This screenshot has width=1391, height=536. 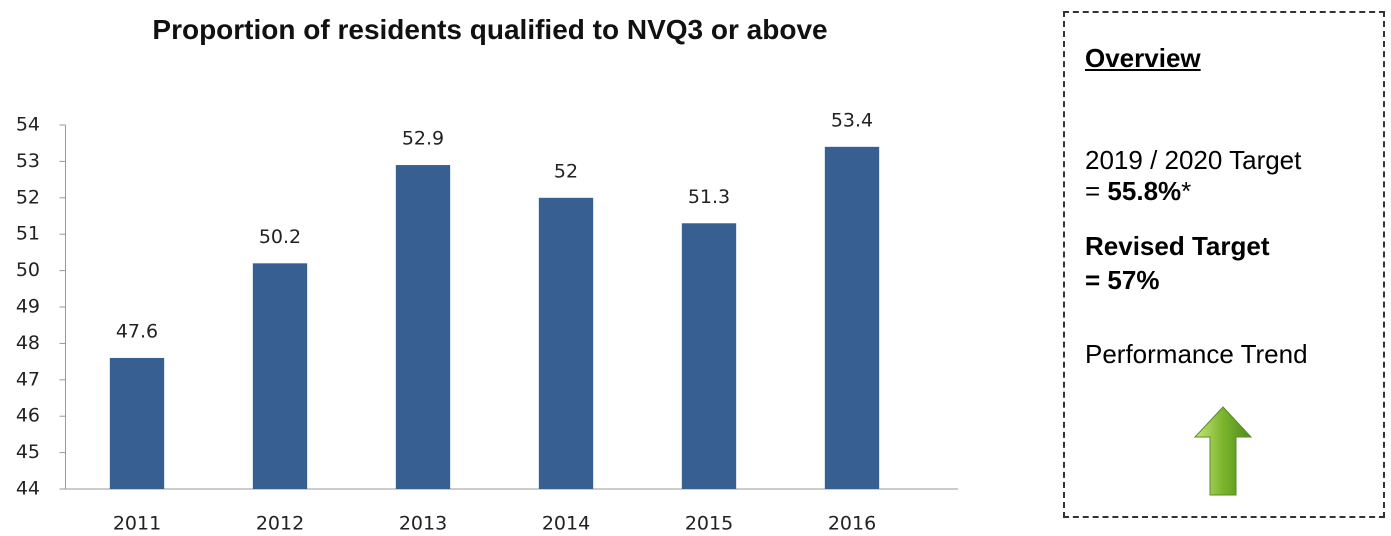 What do you see at coordinates (28, 161) in the screenshot?
I see `y-tick-label: 53` at bounding box center [28, 161].